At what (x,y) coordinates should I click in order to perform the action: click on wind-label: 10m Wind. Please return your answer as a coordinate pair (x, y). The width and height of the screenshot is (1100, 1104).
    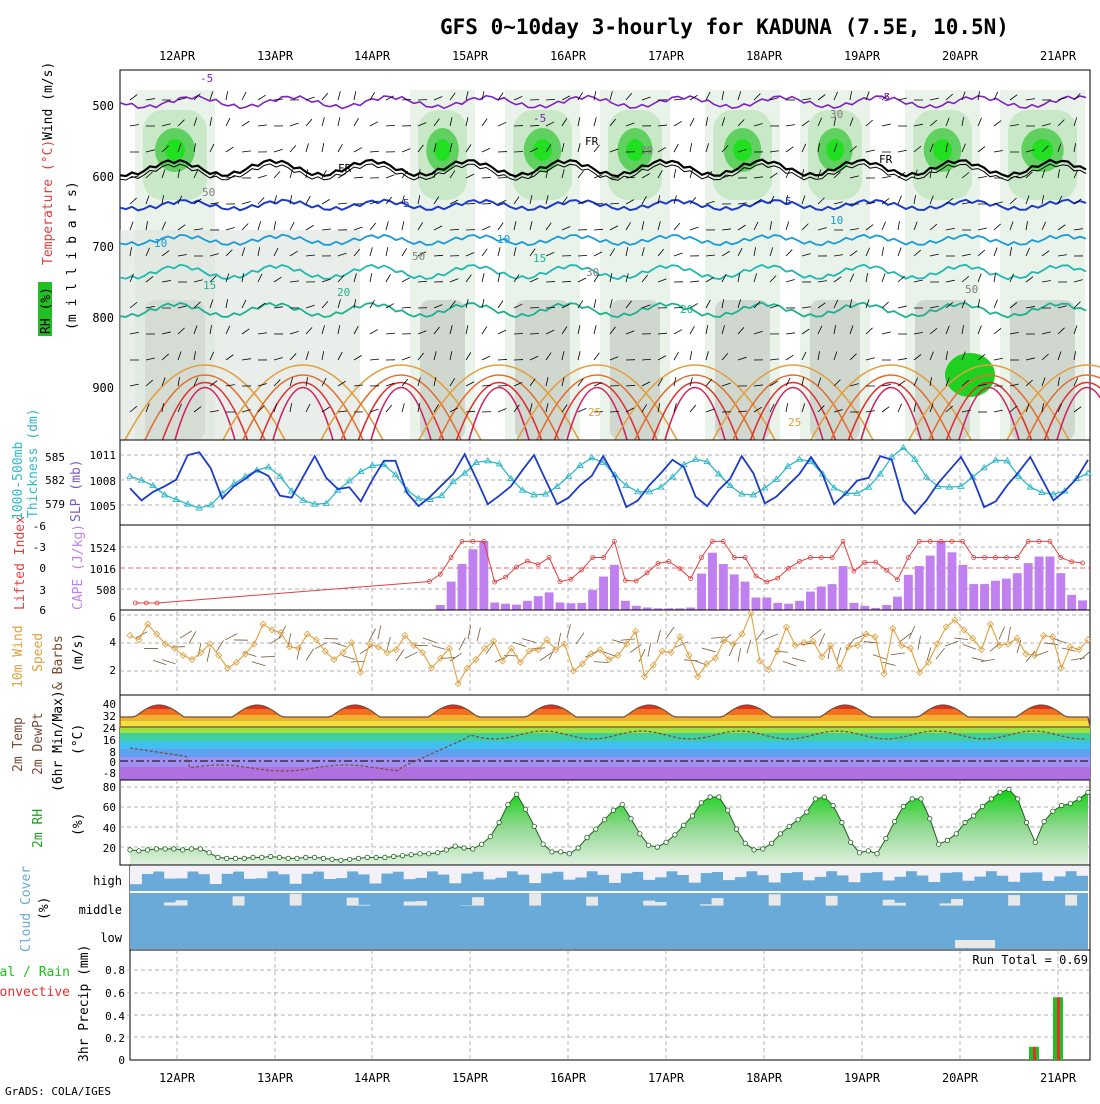
    Looking at the image, I should click on (18, 656).